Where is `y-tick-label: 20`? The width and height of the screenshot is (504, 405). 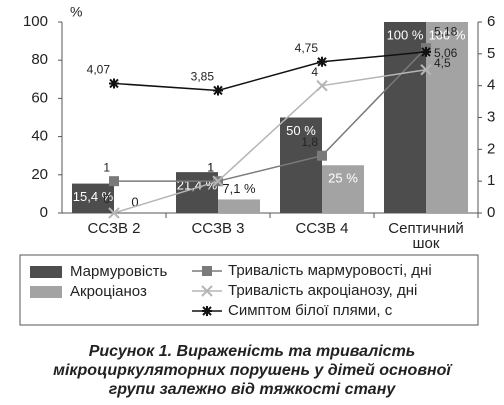
y-tick-label: 20 is located at coordinates (39, 174).